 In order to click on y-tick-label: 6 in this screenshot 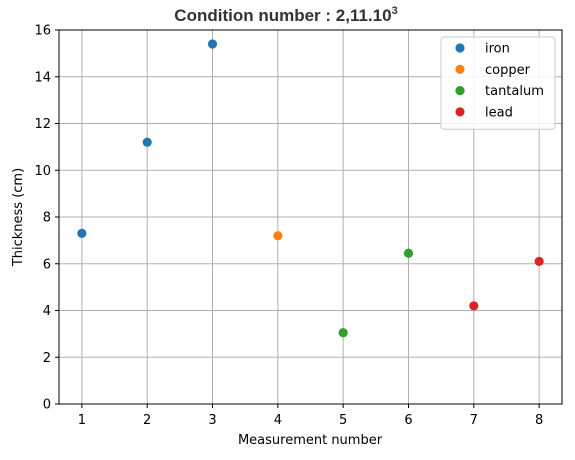, I will do `click(47, 264)`.